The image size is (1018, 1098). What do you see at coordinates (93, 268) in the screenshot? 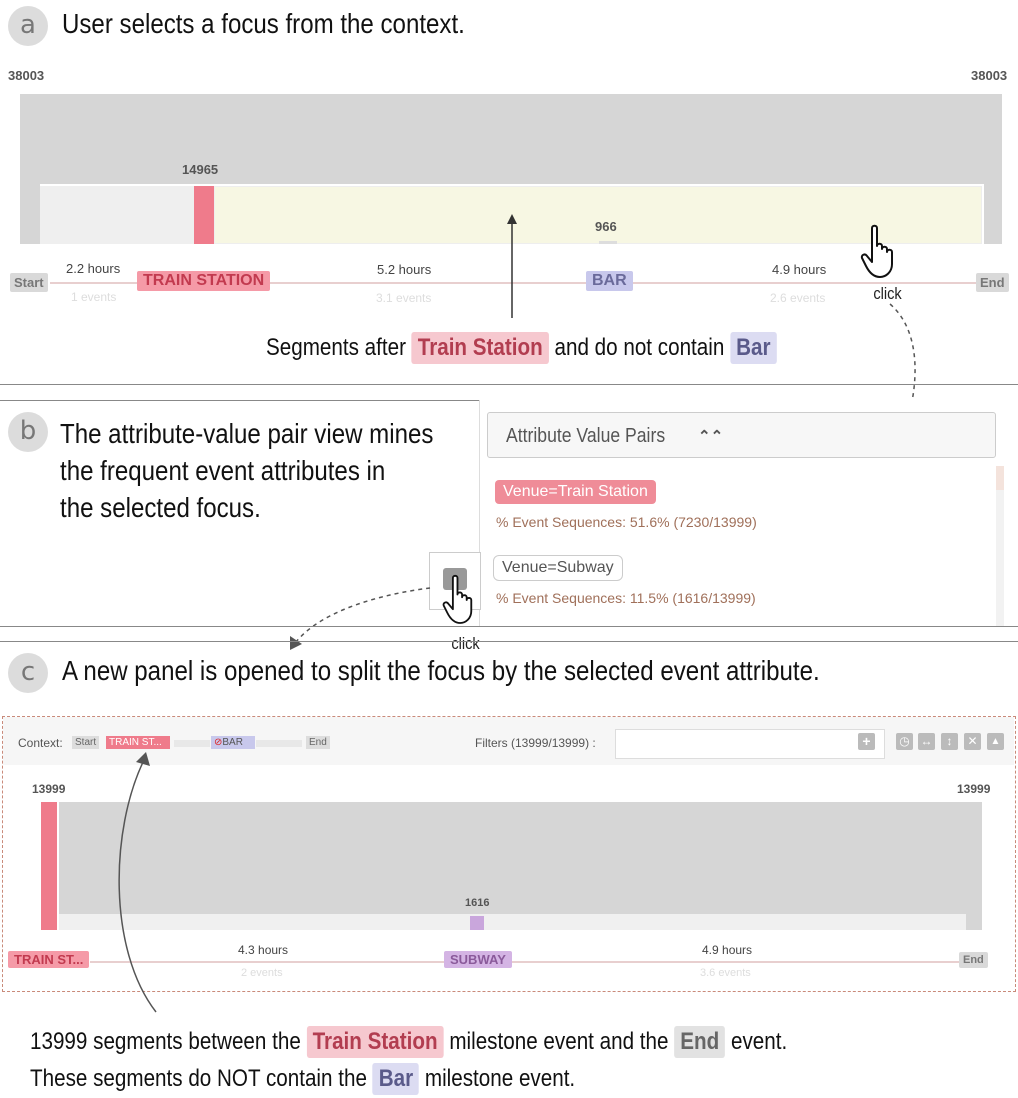
I see `gap1-hours: 2.2 hours` at bounding box center [93, 268].